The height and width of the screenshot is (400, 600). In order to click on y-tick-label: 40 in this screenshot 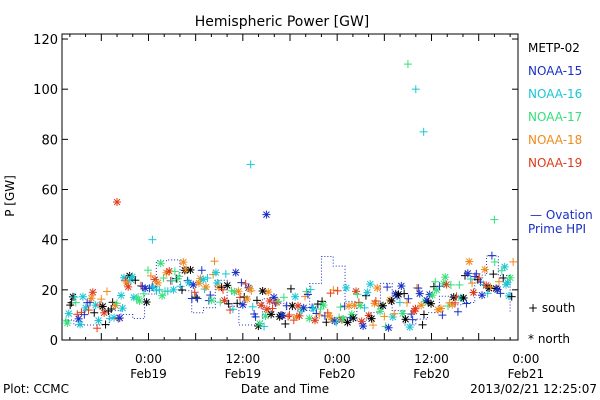, I will do `click(49, 241)`.